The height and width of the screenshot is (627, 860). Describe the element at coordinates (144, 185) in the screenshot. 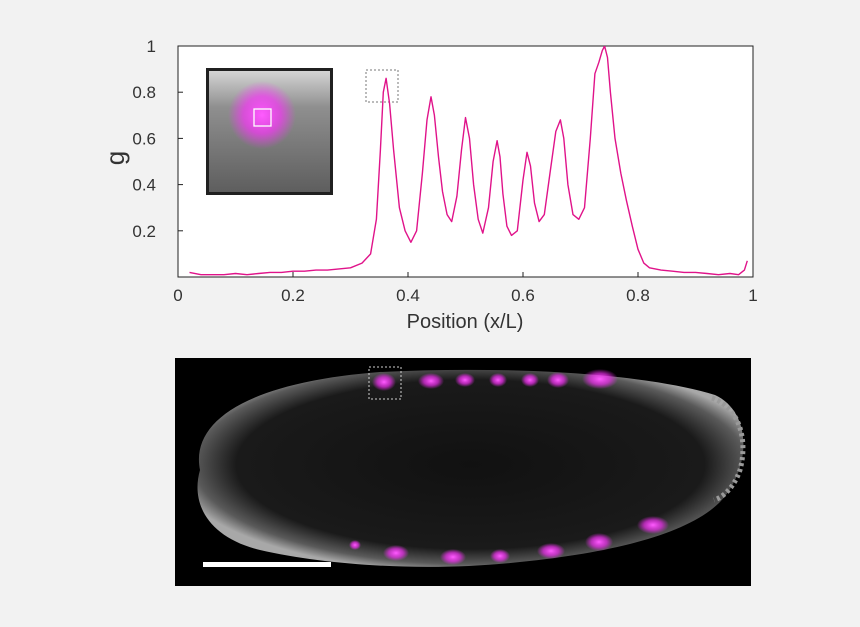

I see `y-tick-label: 0.4` at that location.